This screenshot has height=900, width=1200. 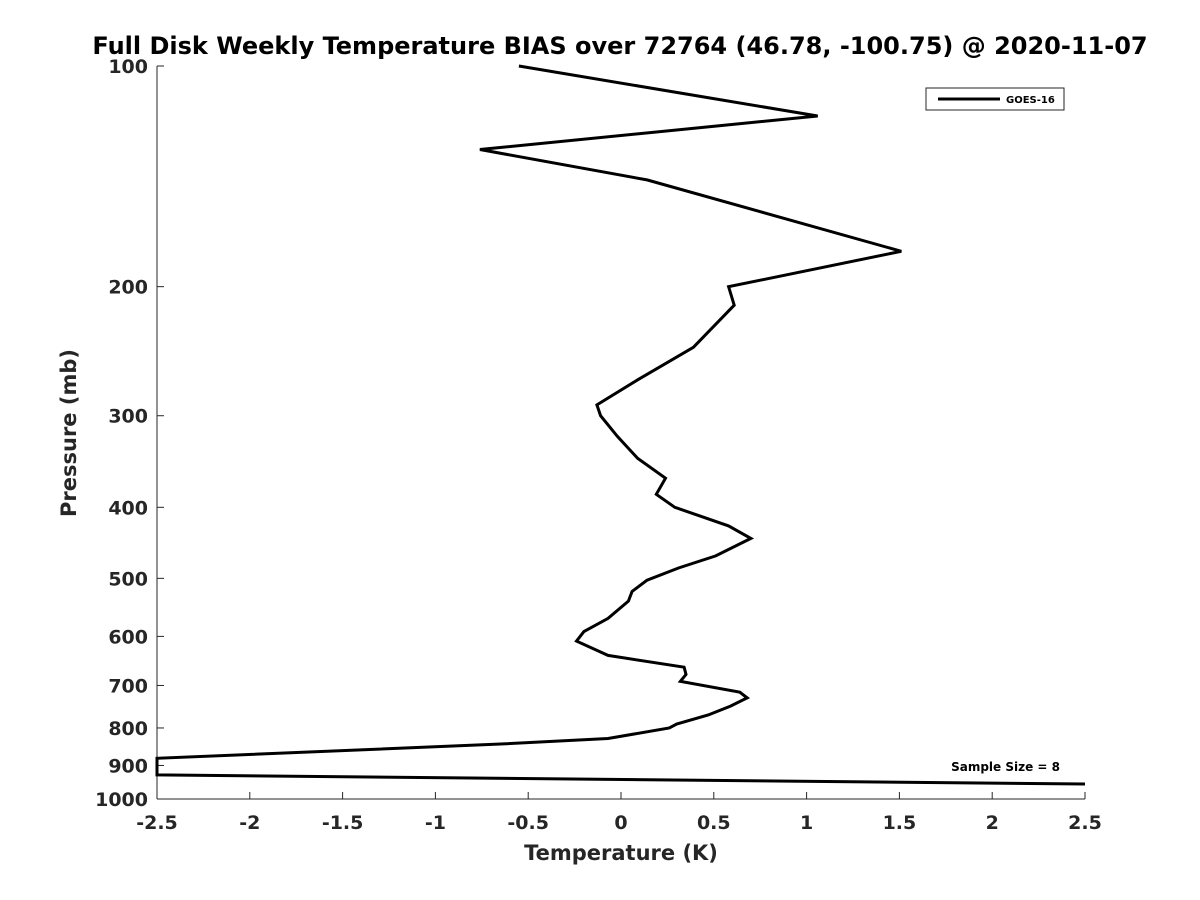 What do you see at coordinates (621, 853) in the screenshot?
I see `x-axis-label: Temperature (K)` at bounding box center [621, 853].